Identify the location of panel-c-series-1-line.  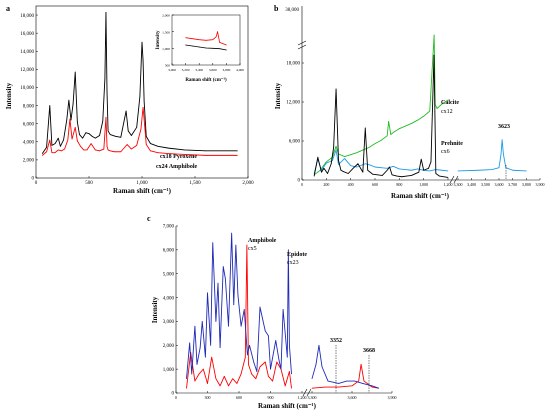
(239, 305).